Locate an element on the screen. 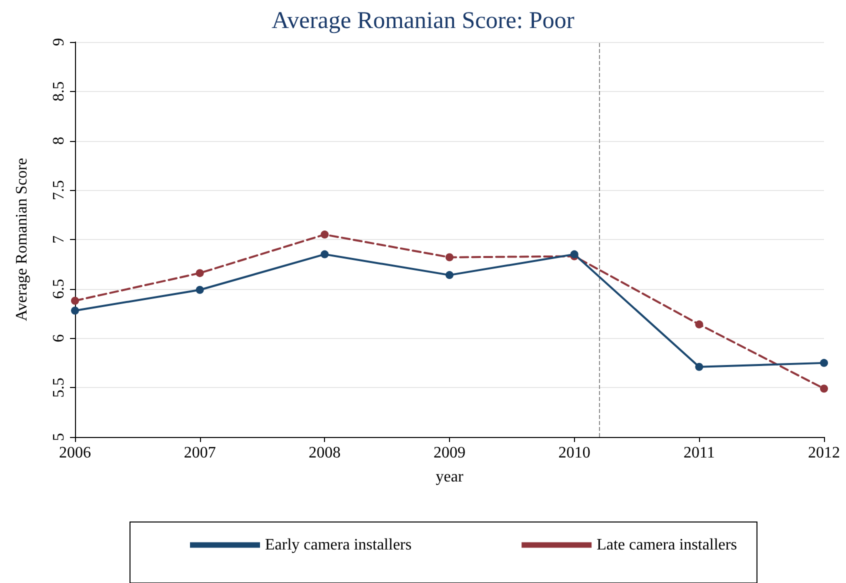 This screenshot has width=846, height=583. y-tick-label: 5 is located at coordinates (59, 437).